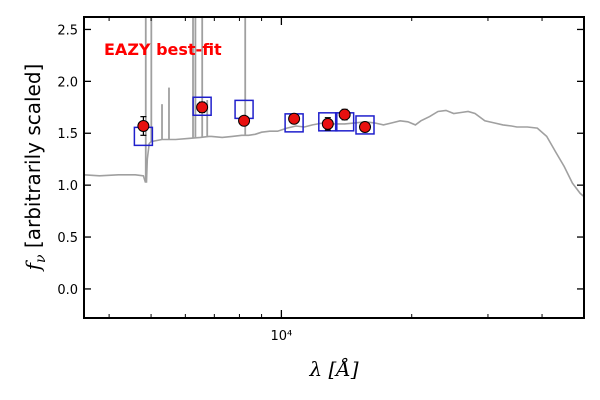  I want to click on fit-annotation: EAZY best-fit, so click(163, 49).